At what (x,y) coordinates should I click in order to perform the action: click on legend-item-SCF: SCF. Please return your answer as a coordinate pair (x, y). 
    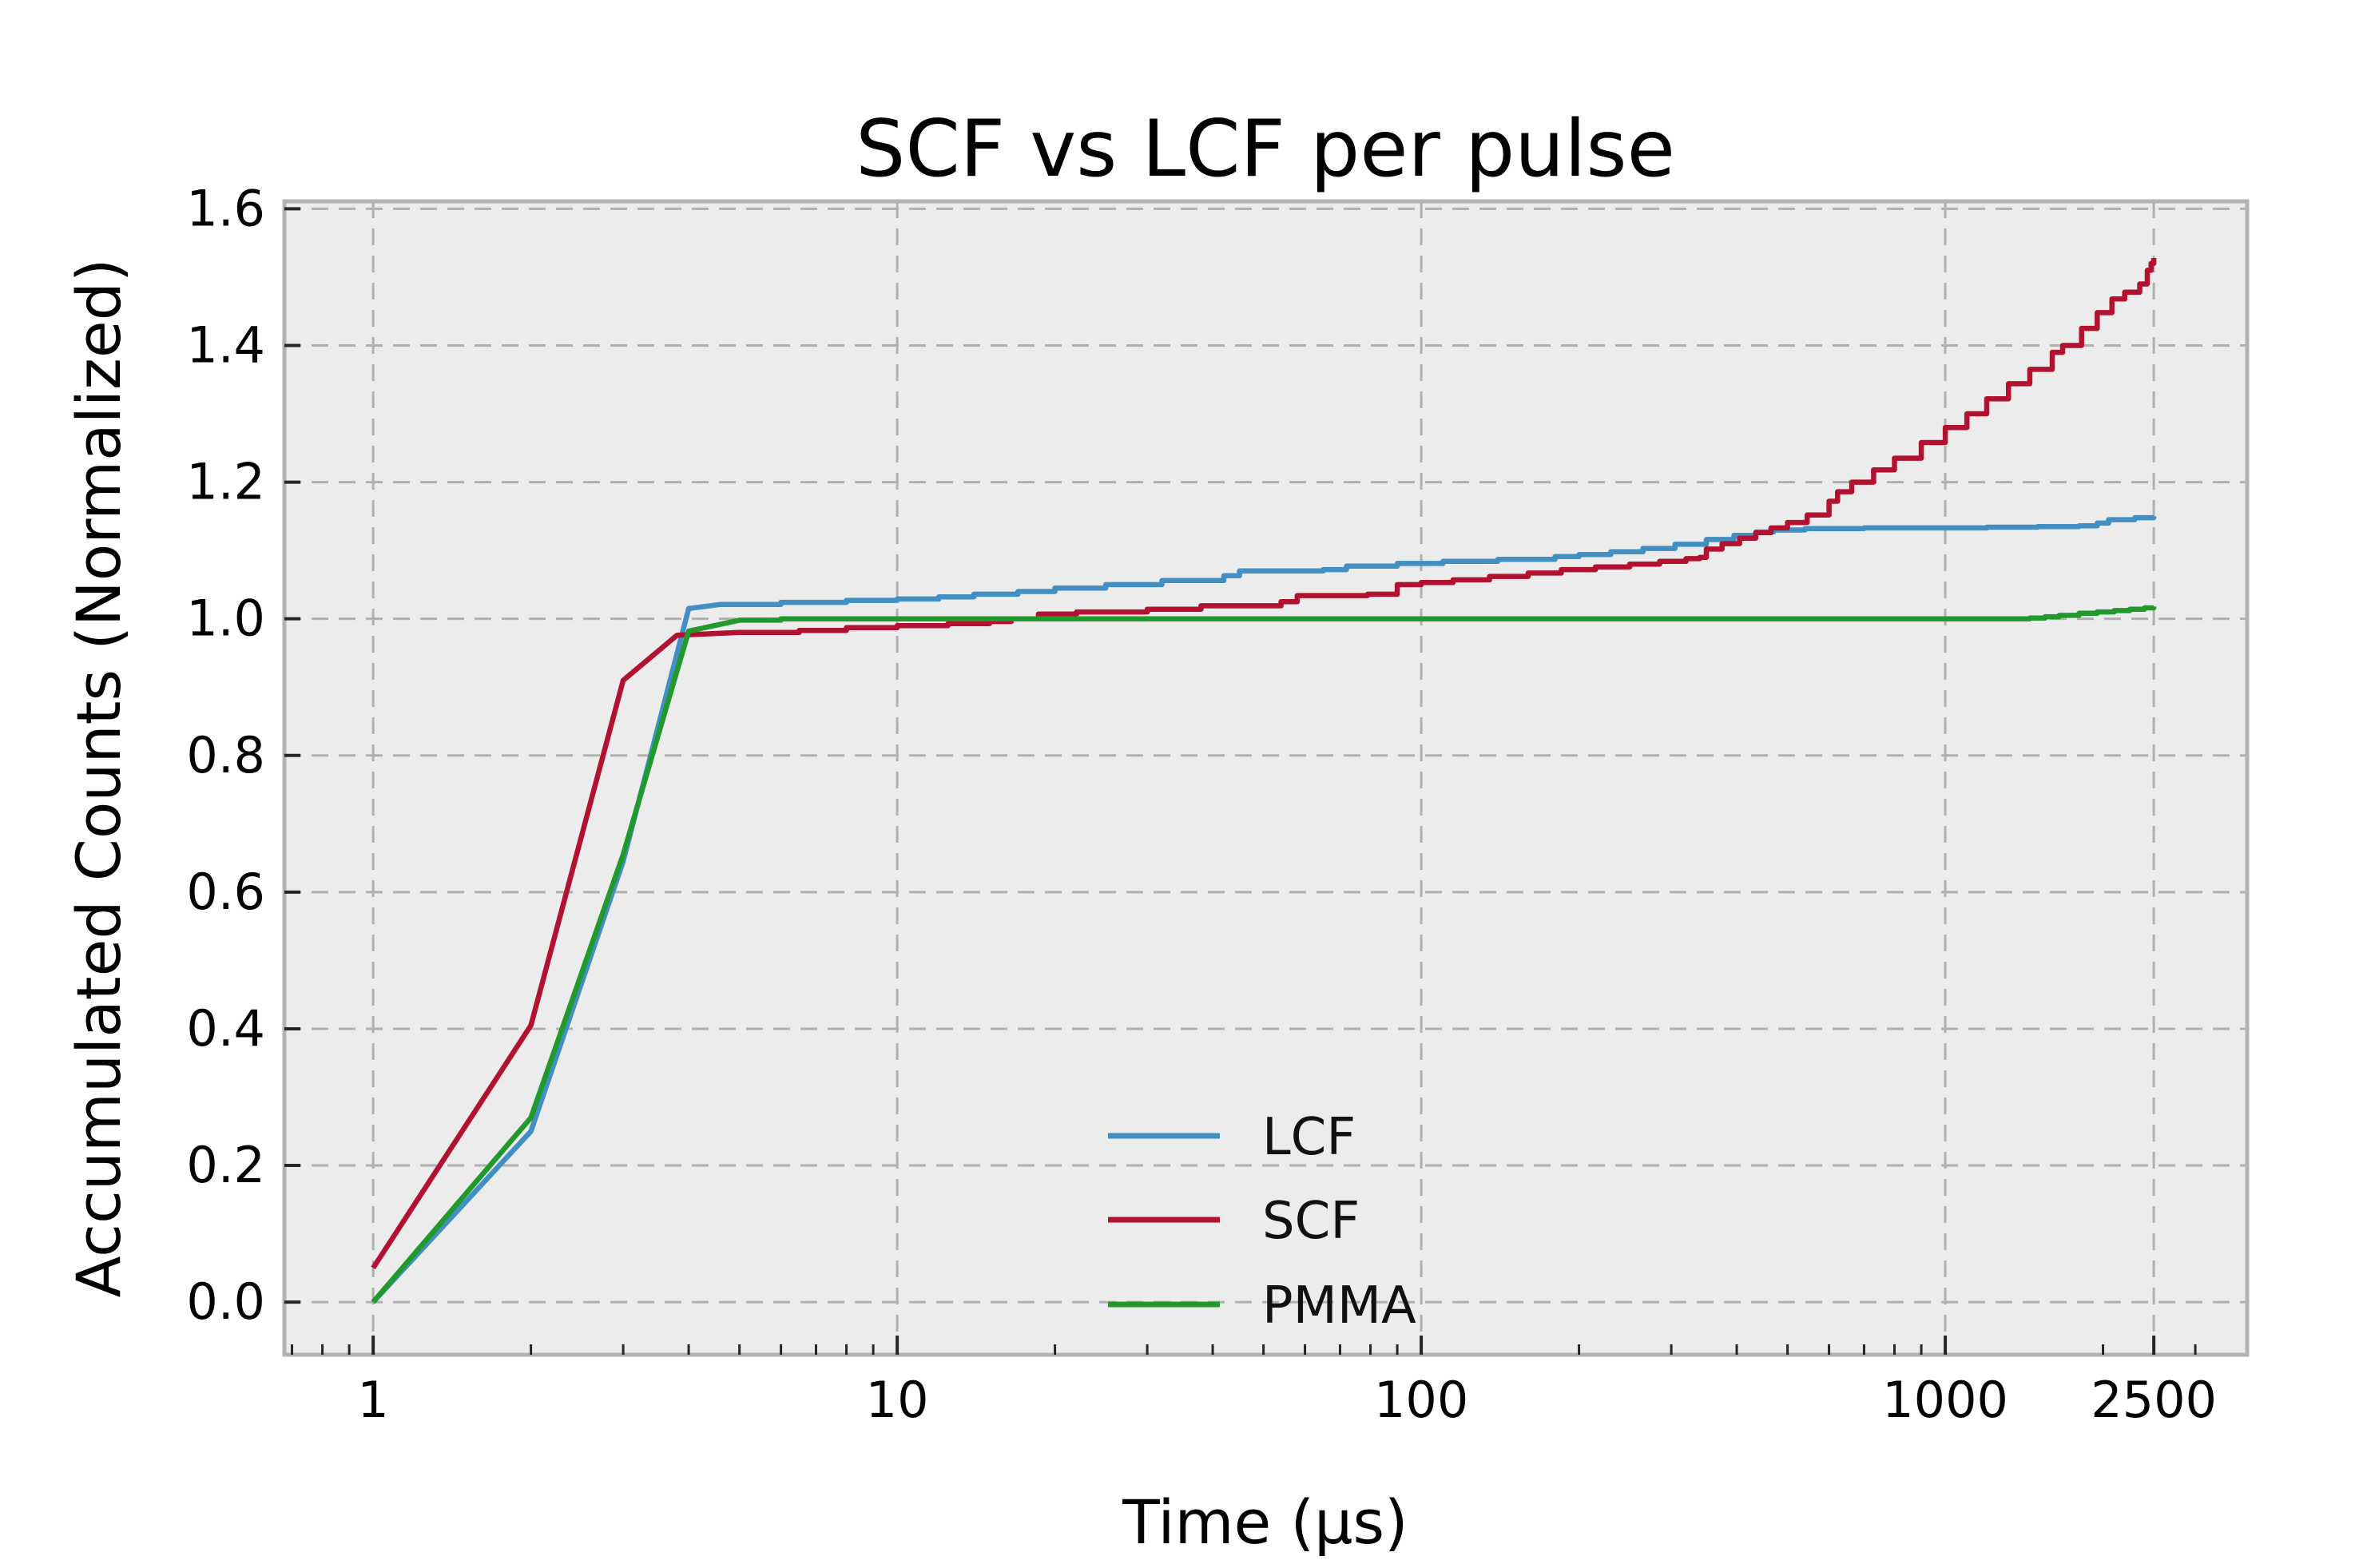
    Looking at the image, I should click on (1234, 1221).